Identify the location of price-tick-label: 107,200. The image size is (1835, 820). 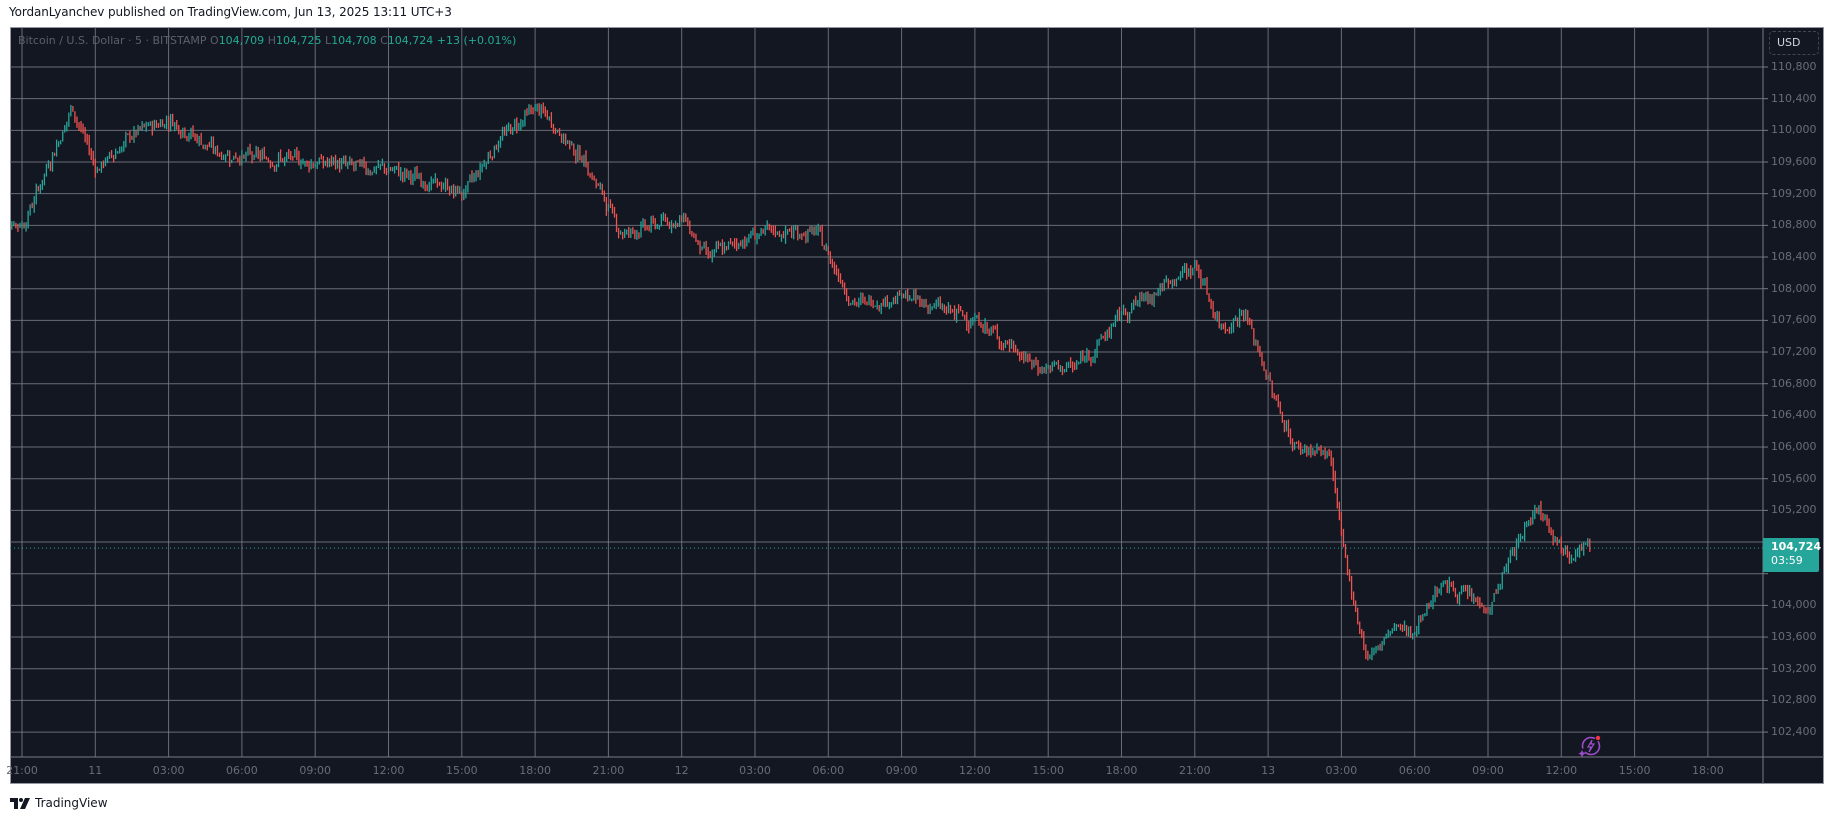
(1794, 352).